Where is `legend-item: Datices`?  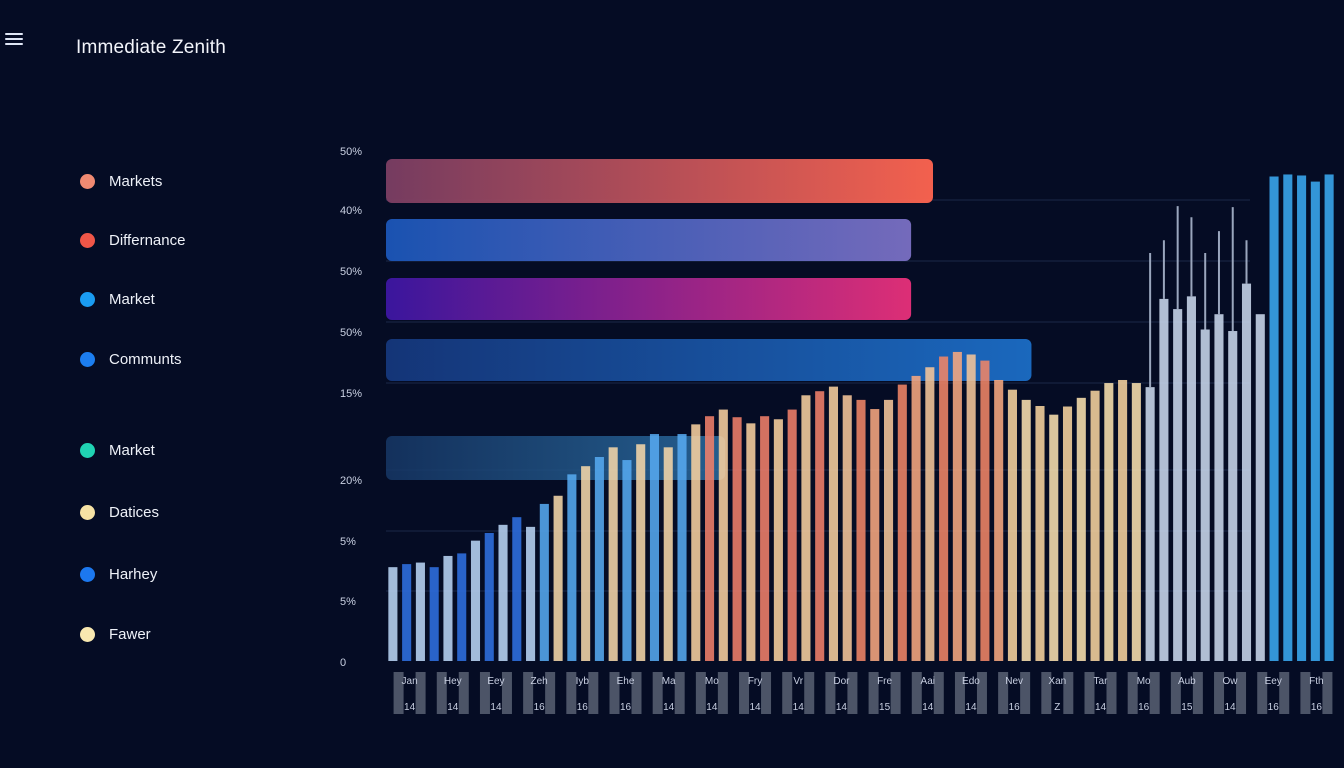 legend-item: Datices is located at coordinates (119, 512).